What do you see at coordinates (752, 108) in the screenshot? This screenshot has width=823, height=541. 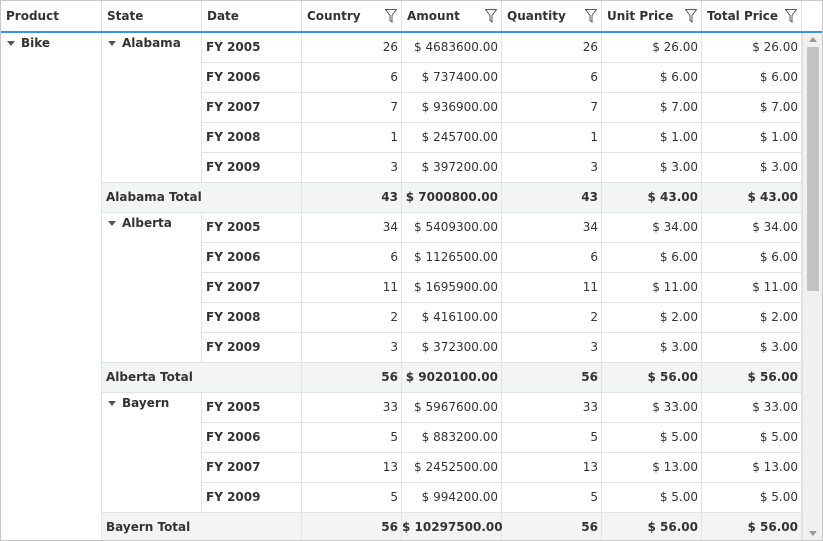 I see `value-cell-total-price: $ 7.00` at bounding box center [752, 108].